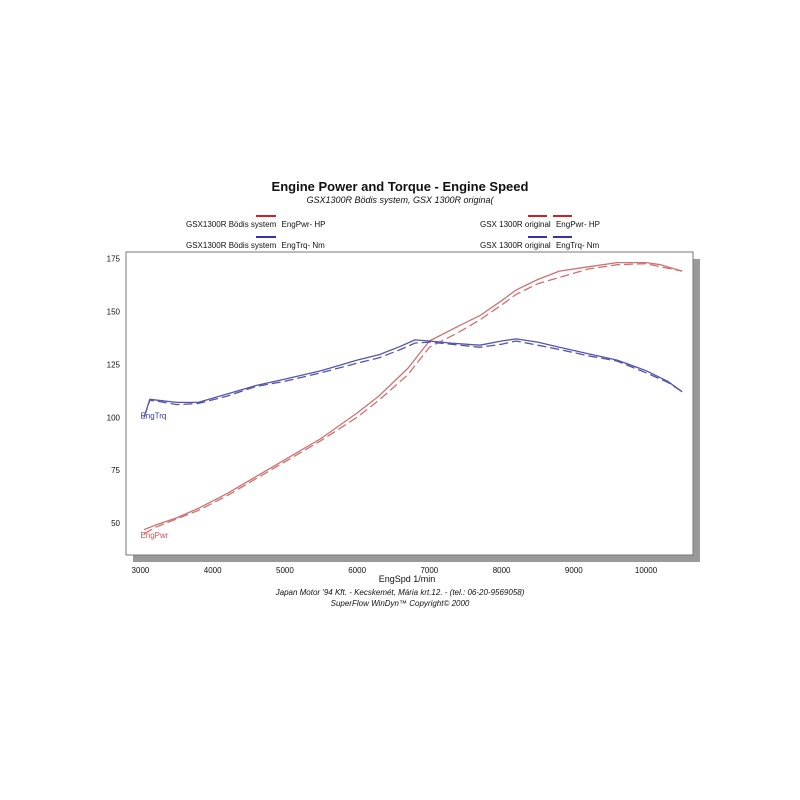  I want to click on y-tick-label: 125, so click(114, 364).